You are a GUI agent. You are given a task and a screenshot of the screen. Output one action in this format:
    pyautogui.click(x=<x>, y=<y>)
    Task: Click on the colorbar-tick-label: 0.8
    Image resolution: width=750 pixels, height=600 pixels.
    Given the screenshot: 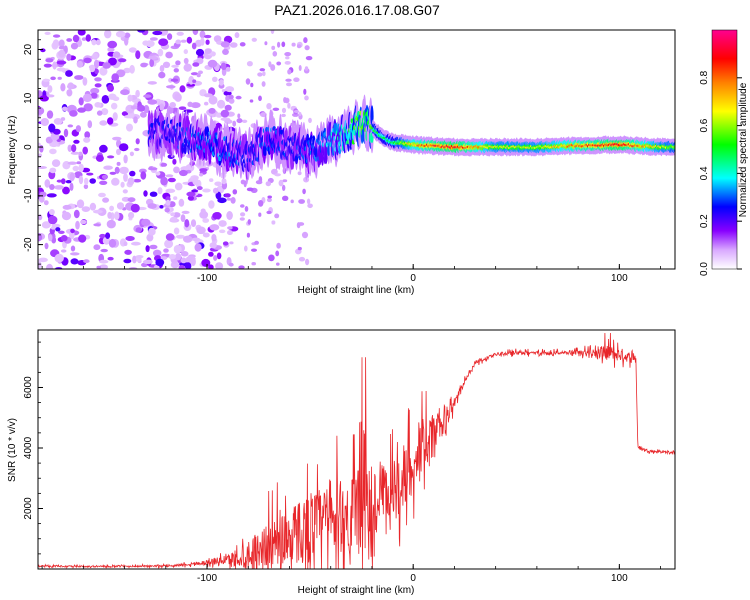 What is the action you would take?
    pyautogui.click(x=704, y=77)
    